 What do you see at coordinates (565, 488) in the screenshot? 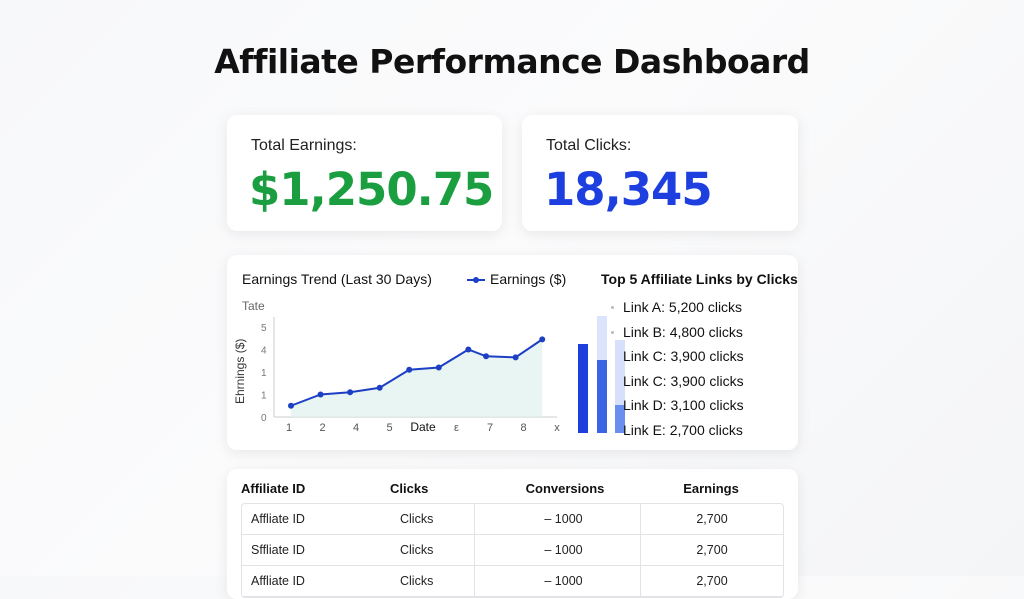
I see `header-conversions: Conversions` at bounding box center [565, 488].